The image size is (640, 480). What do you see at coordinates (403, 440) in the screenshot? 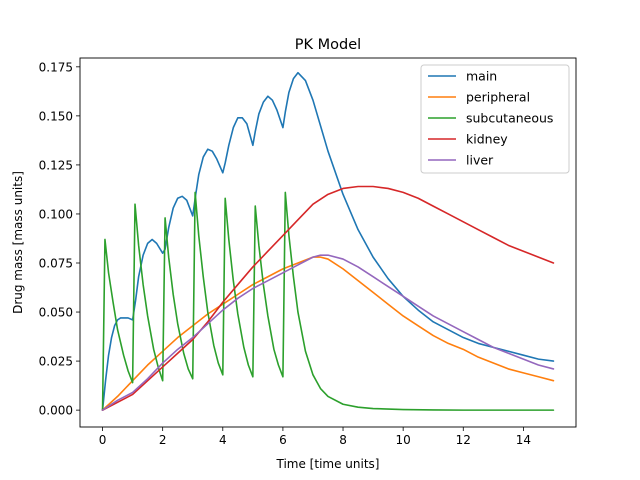
I see `x-tick-label: 10` at bounding box center [403, 440].